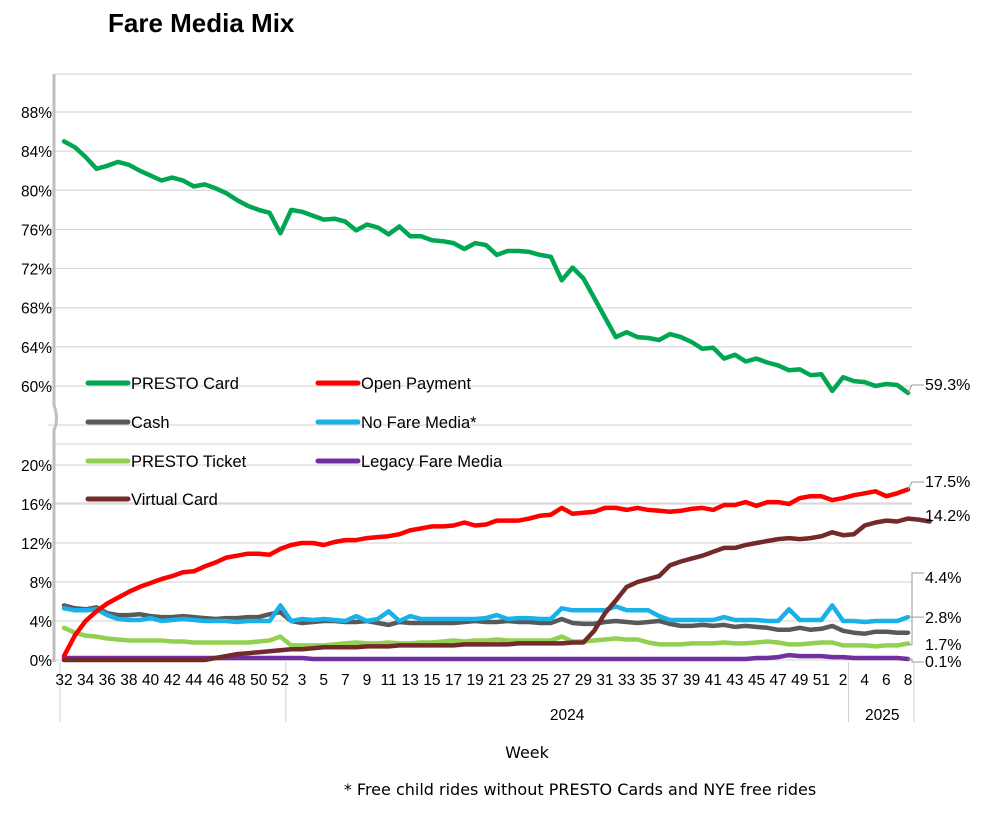  Describe the element at coordinates (36, 113) in the screenshot. I see `y-tick-label: 88%` at that location.